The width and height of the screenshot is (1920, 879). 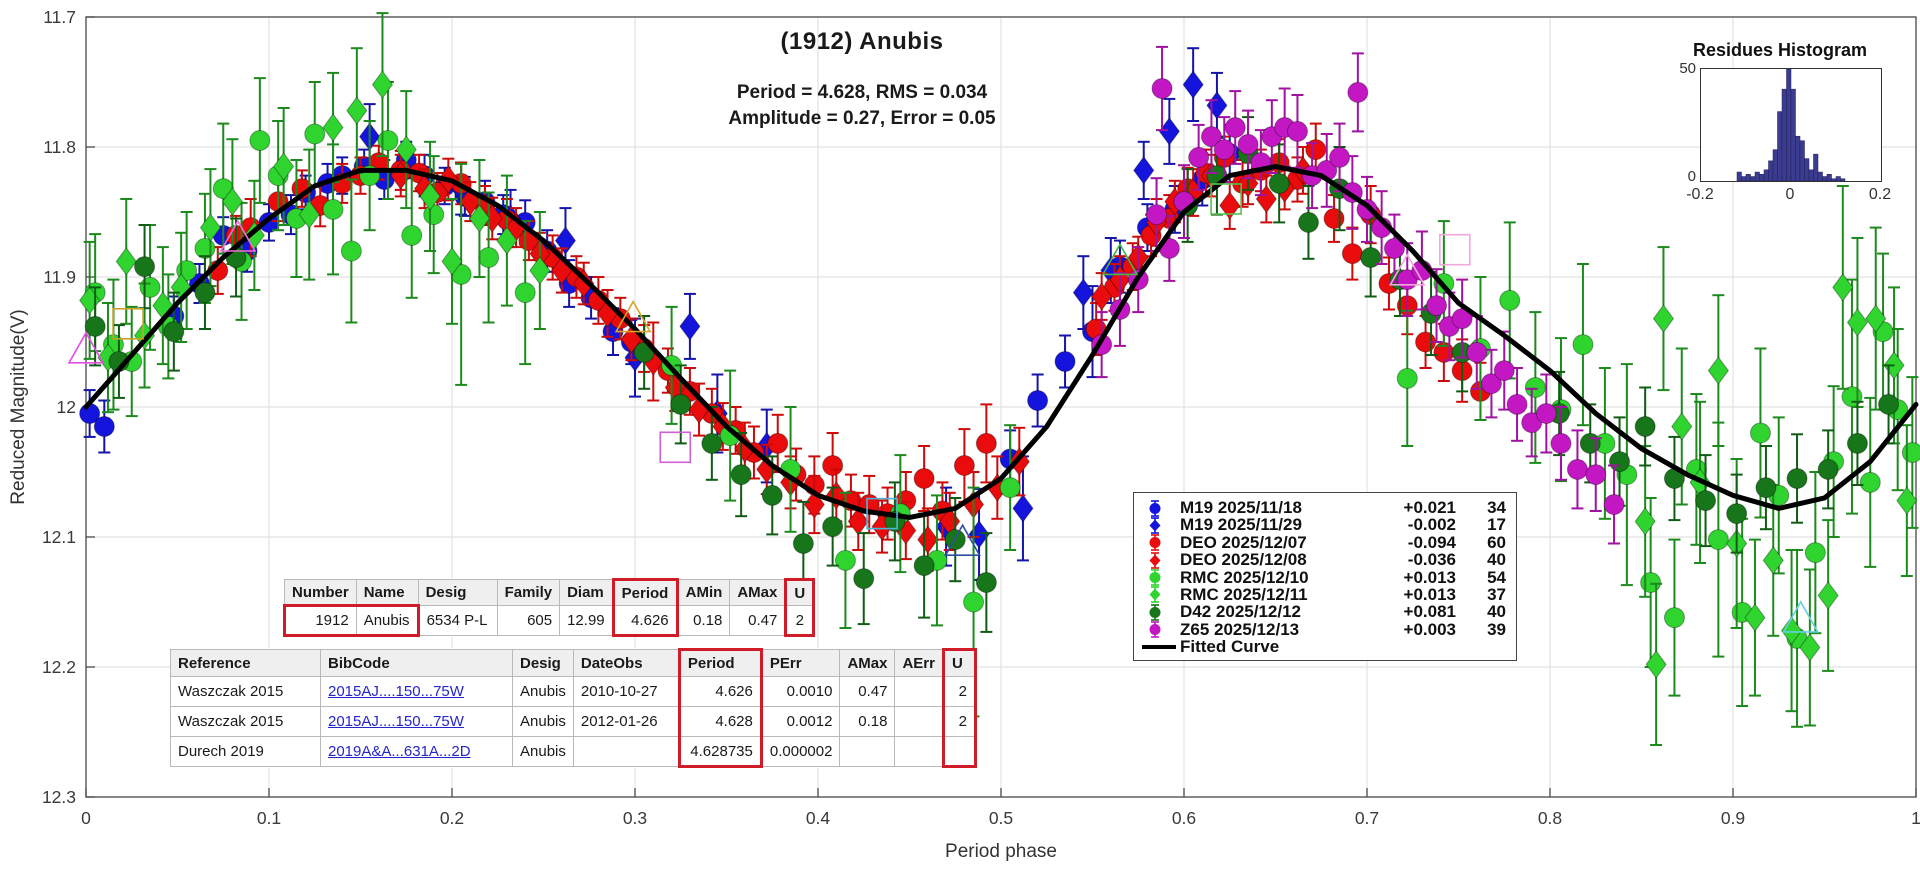 I want to click on y-tick-label: 12.2, so click(x=59, y=667).